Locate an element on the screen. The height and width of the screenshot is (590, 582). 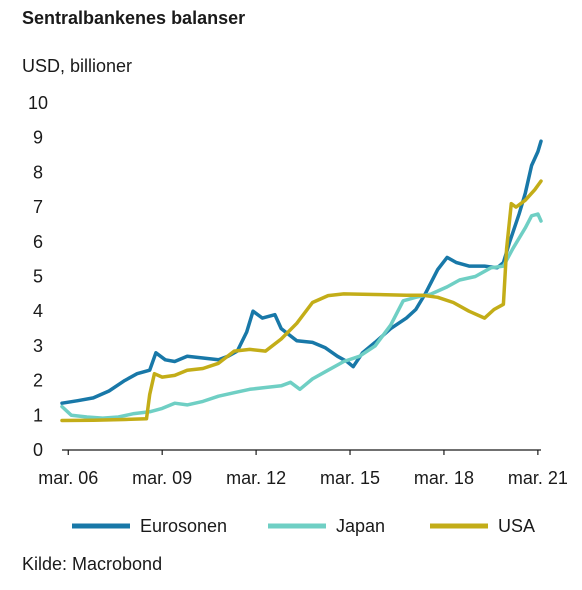
y-tick-label: 8 is located at coordinates (38, 172).